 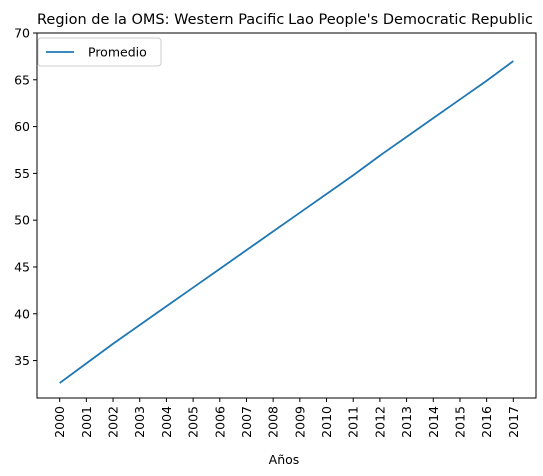 I want to click on x-tick-label: 2013, so click(x=406, y=422).